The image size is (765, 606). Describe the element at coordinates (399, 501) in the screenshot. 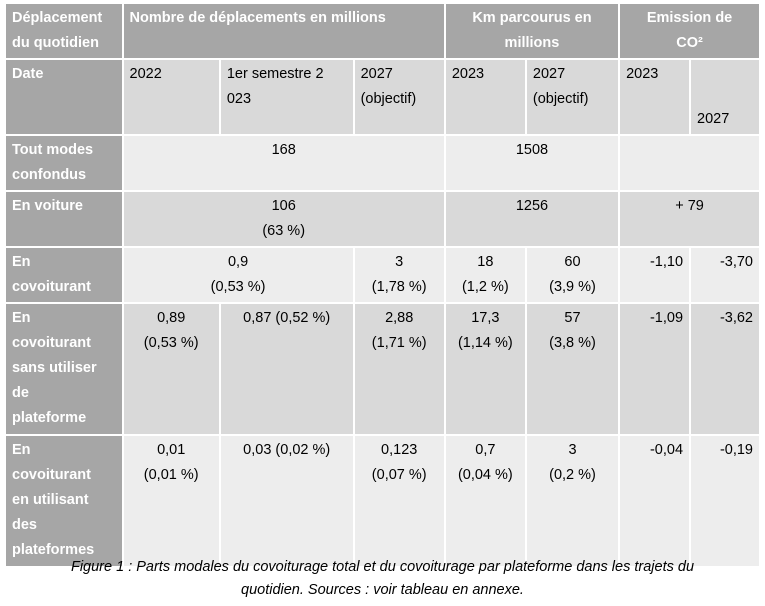

I see `platform-trips-2027: 0,123 (0,07 %)` at that location.